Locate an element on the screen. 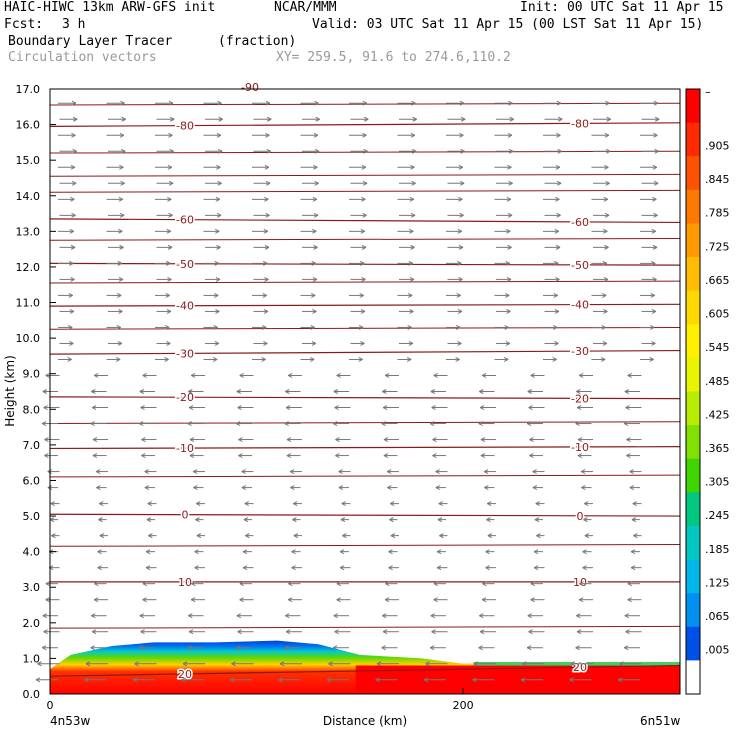 The image size is (740, 740). contour-label: -20 is located at coordinates (580, 398).